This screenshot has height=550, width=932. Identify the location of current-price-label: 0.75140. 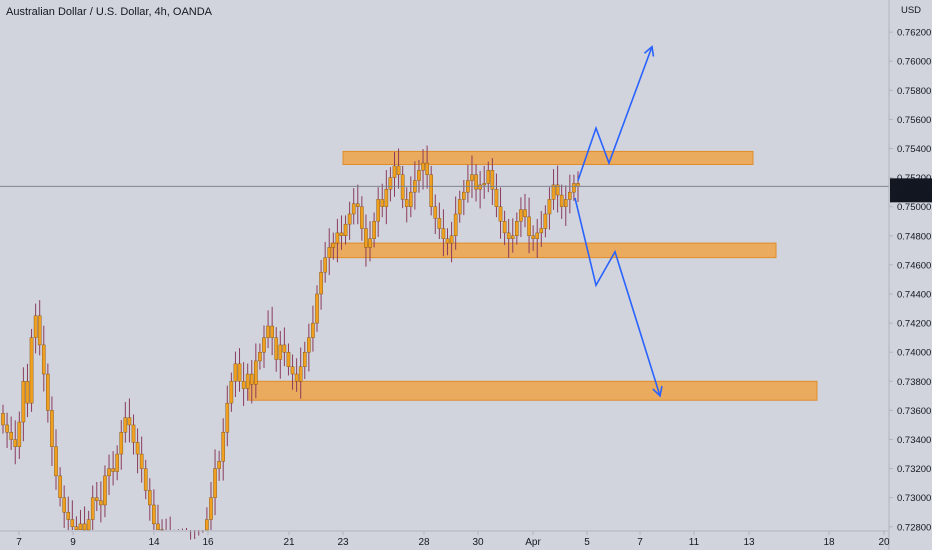
(912, 186).